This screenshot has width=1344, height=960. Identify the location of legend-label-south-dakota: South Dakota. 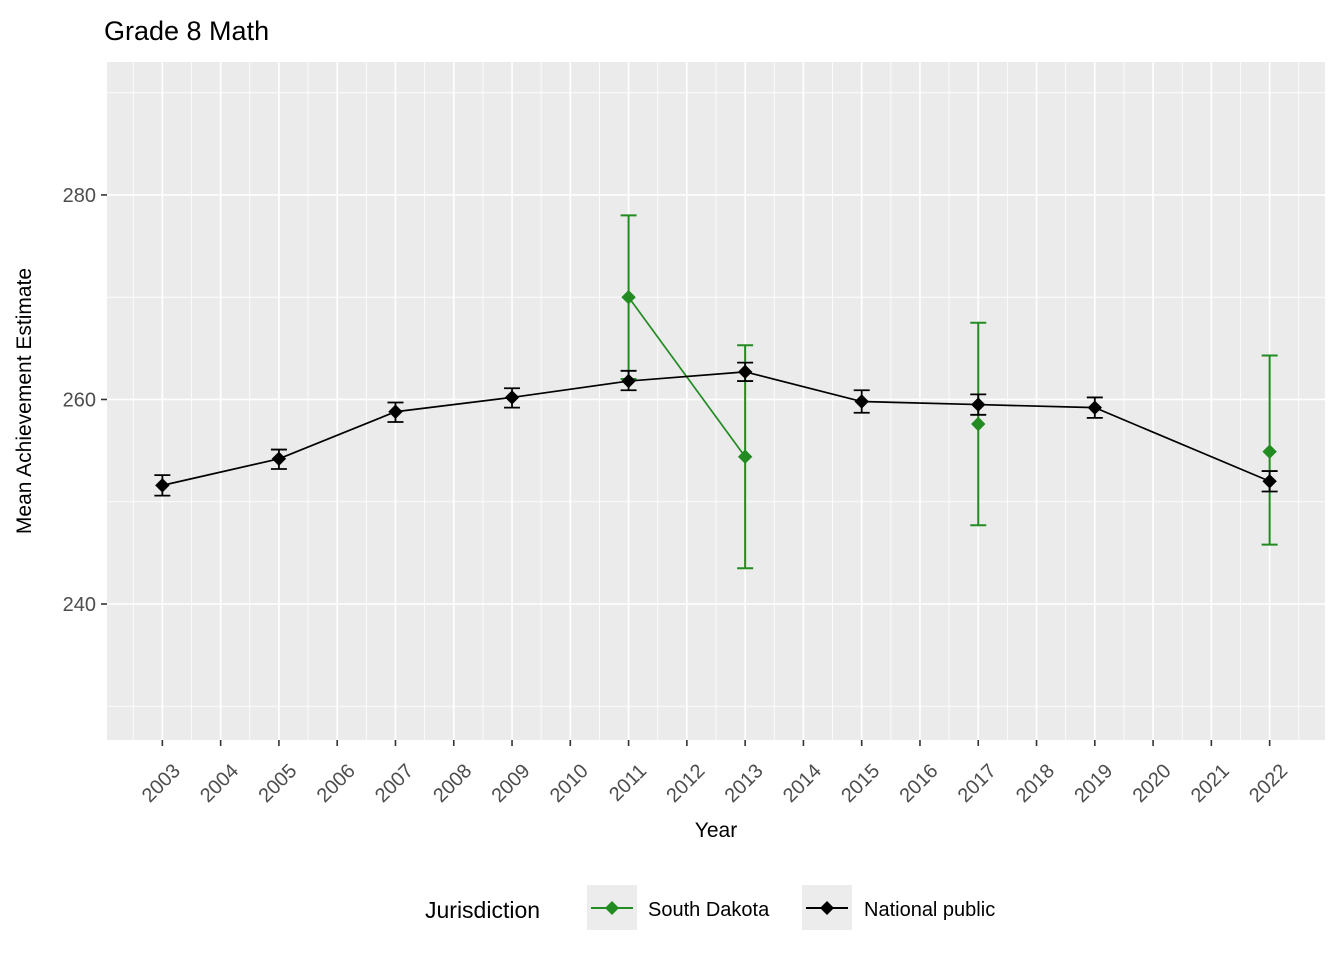
(709, 910).